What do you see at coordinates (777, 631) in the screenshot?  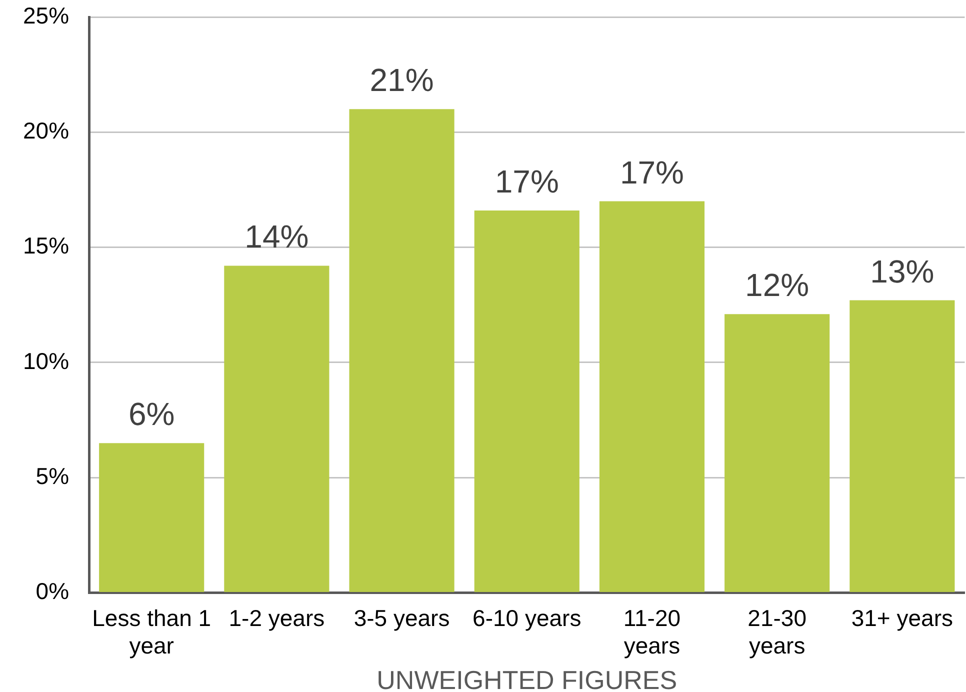 I see `x-tick-label: 21-30 years` at bounding box center [777, 631].